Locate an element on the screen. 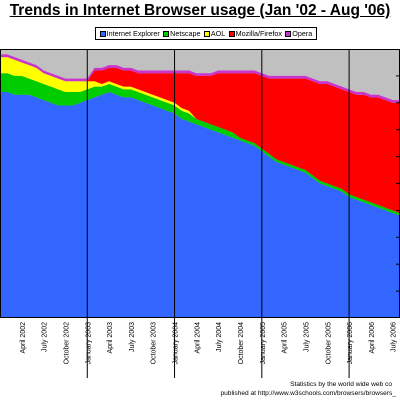 This screenshot has width=400, height=400. x-tick-label: January 2004 is located at coordinates (176, 343).